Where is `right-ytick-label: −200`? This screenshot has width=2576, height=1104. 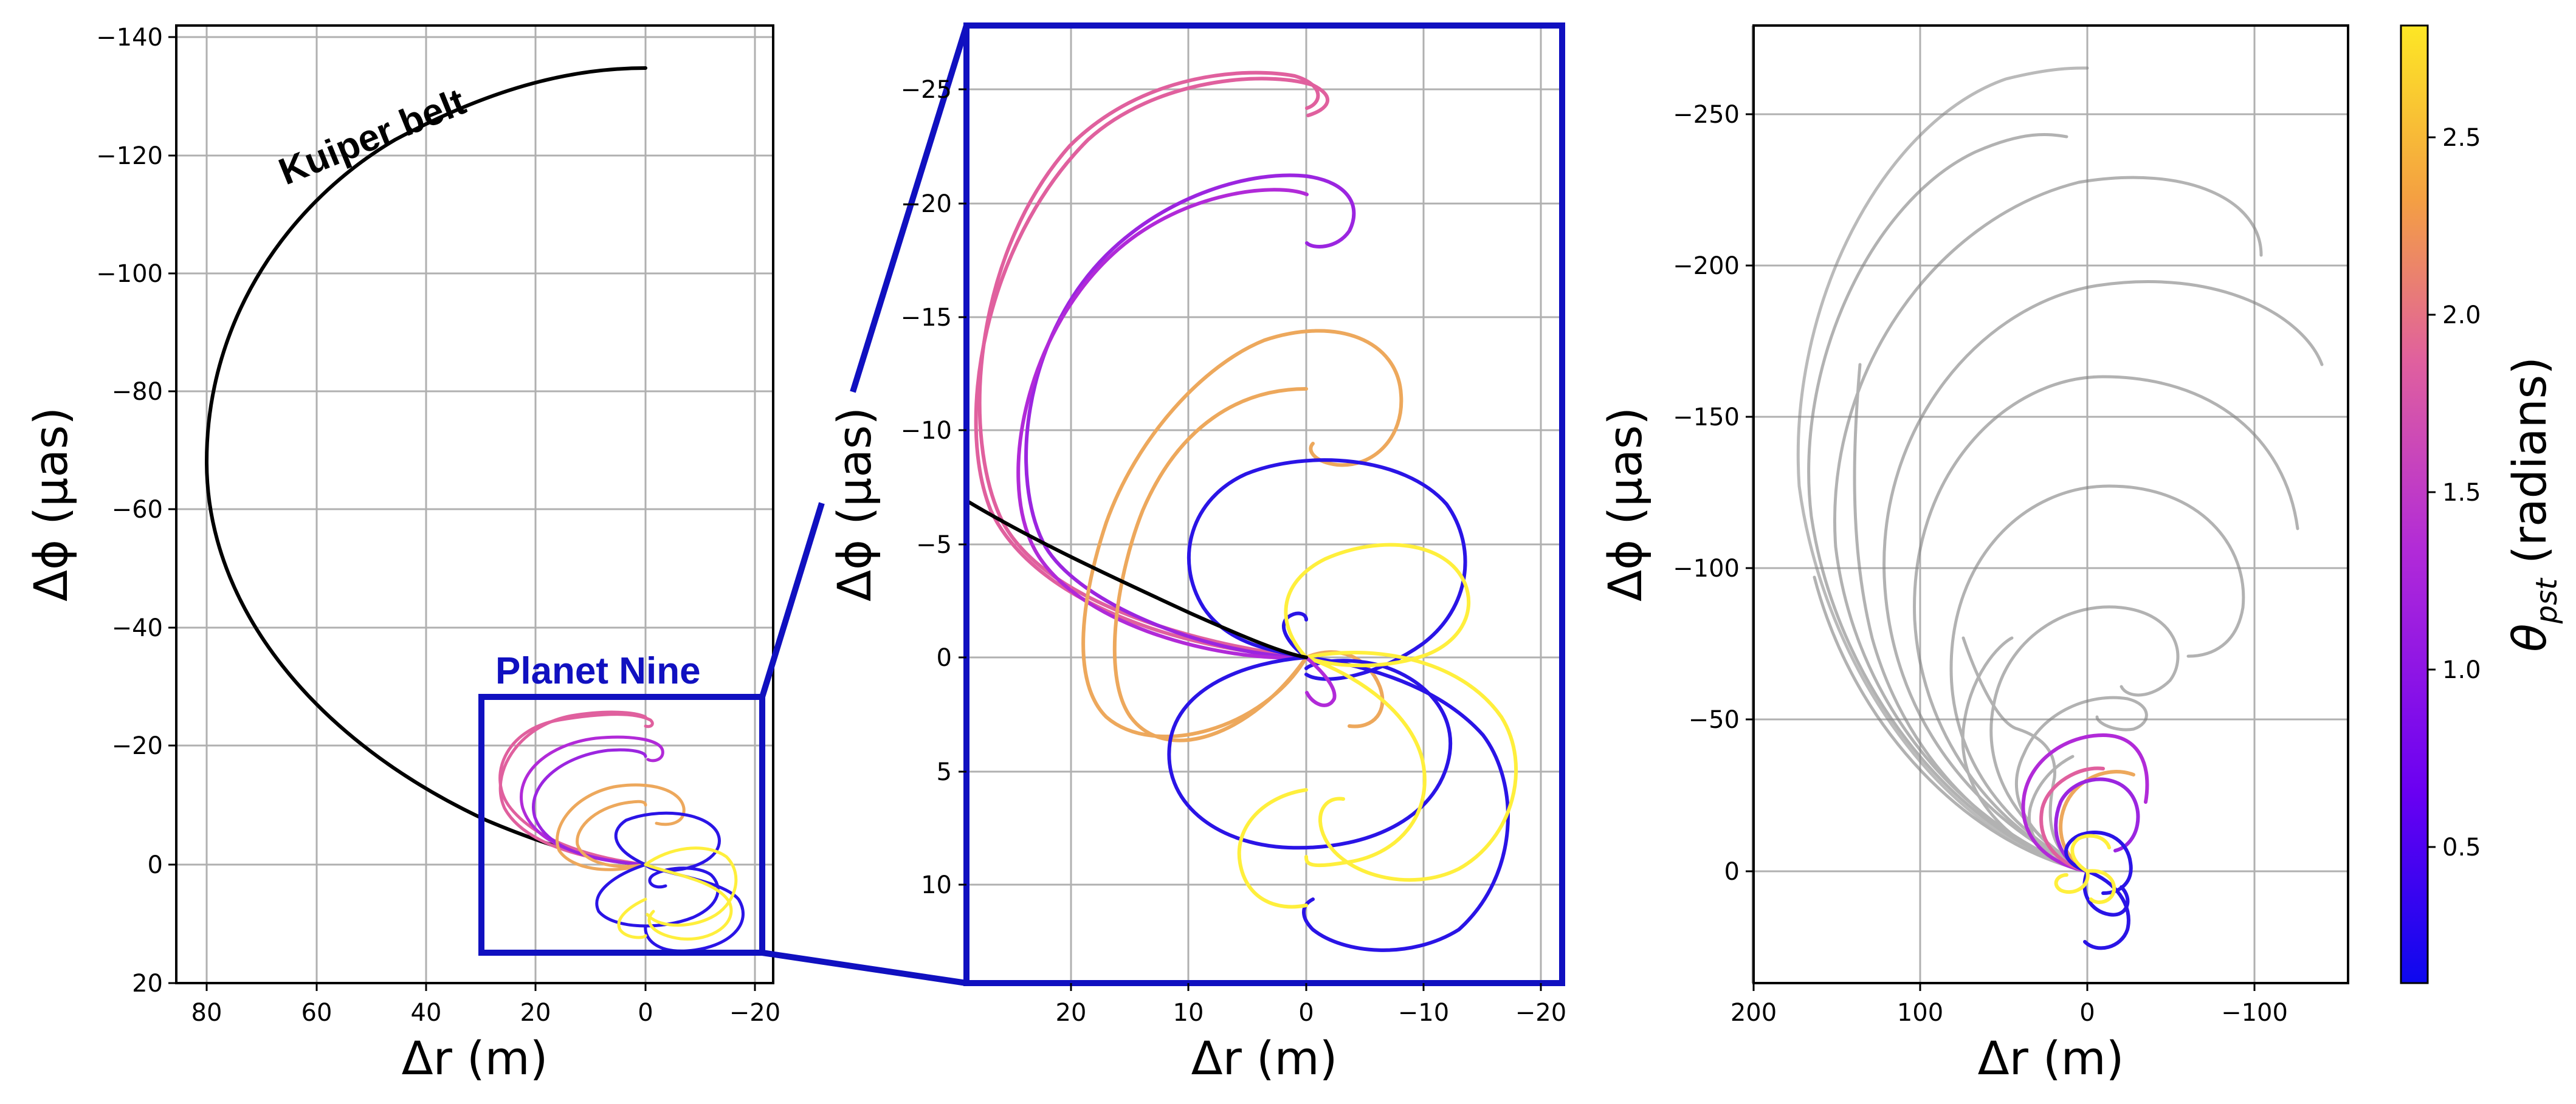
right-ytick-label: −200 is located at coordinates (1706, 266).